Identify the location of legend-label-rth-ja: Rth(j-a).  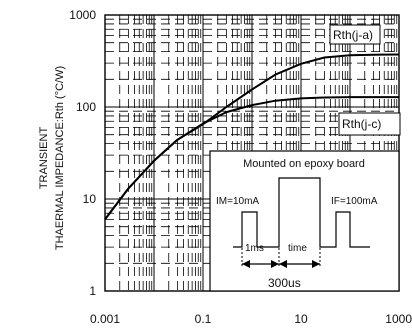
(353, 35).